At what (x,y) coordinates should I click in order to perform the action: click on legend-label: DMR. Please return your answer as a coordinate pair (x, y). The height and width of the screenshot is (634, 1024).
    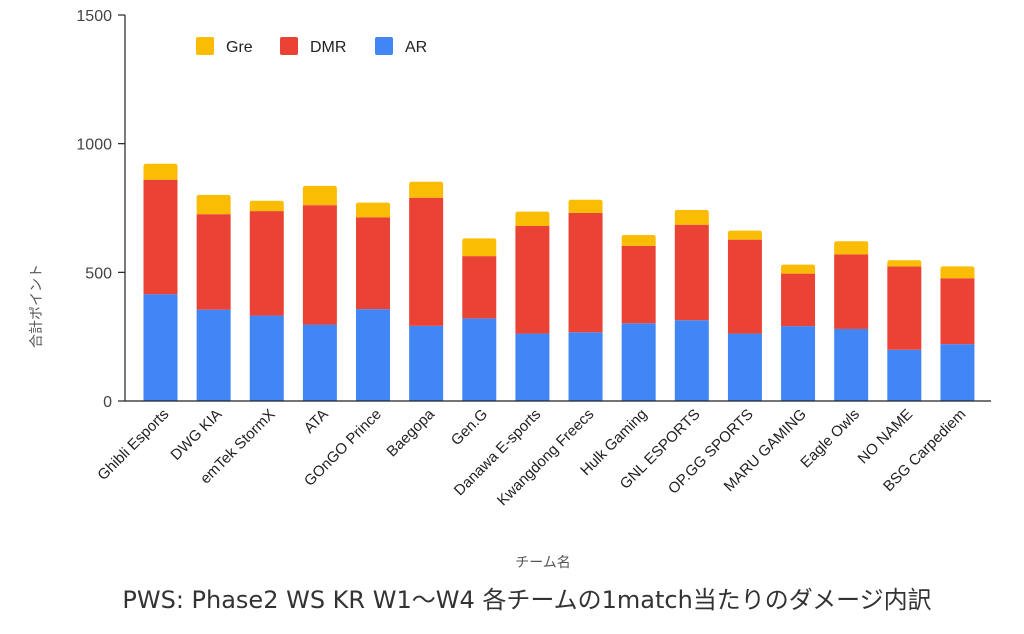
    Looking at the image, I should click on (328, 47).